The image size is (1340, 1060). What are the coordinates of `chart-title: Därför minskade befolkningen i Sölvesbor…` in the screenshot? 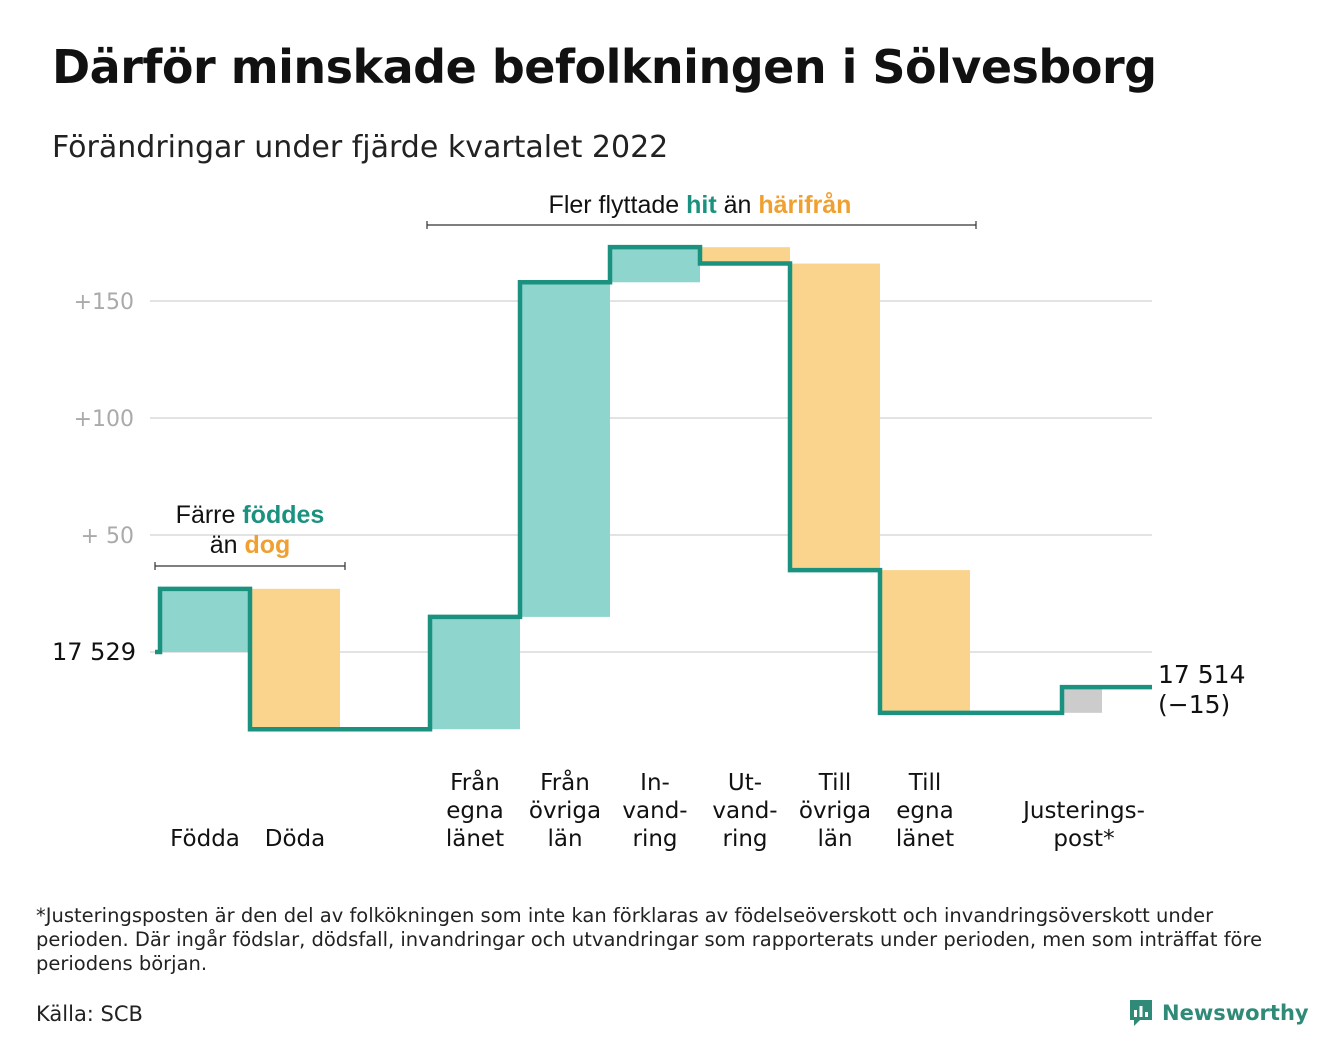 It's located at (604, 67).